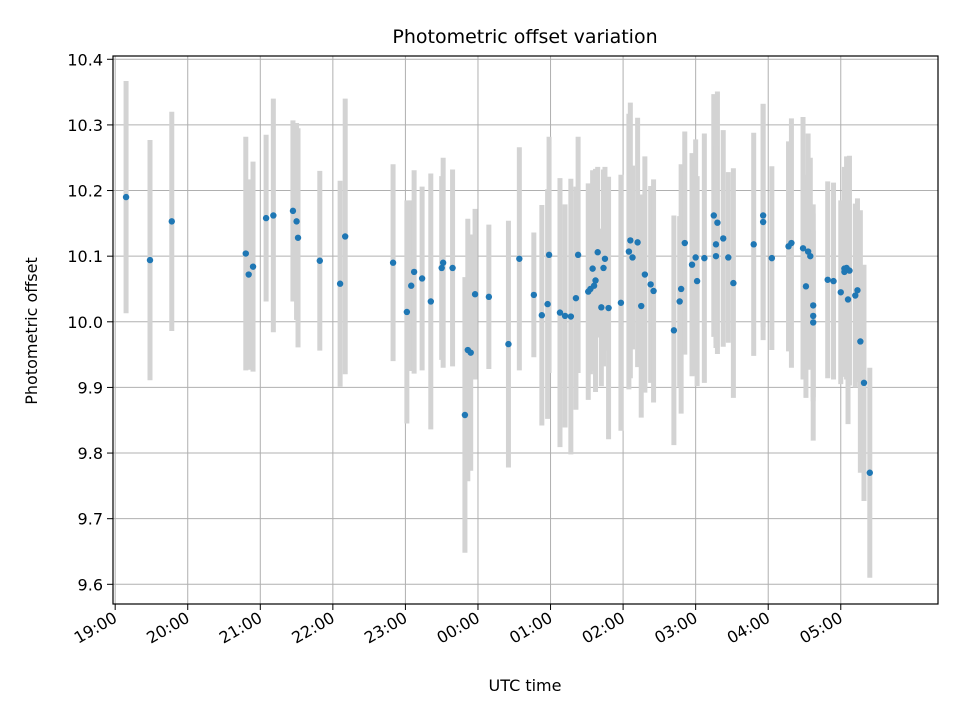  Describe the element at coordinates (85, 191) in the screenshot. I see `y-tick-label: 10.2` at that location.